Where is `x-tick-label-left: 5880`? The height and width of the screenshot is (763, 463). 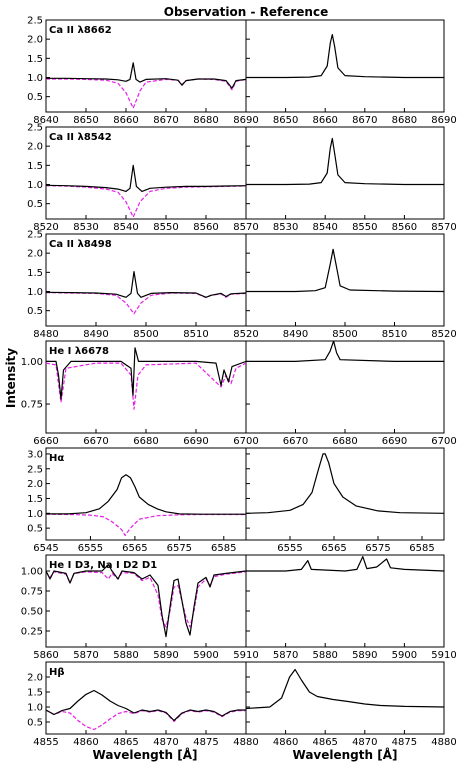 x-tick-label-left: 5880 is located at coordinates (125, 655).